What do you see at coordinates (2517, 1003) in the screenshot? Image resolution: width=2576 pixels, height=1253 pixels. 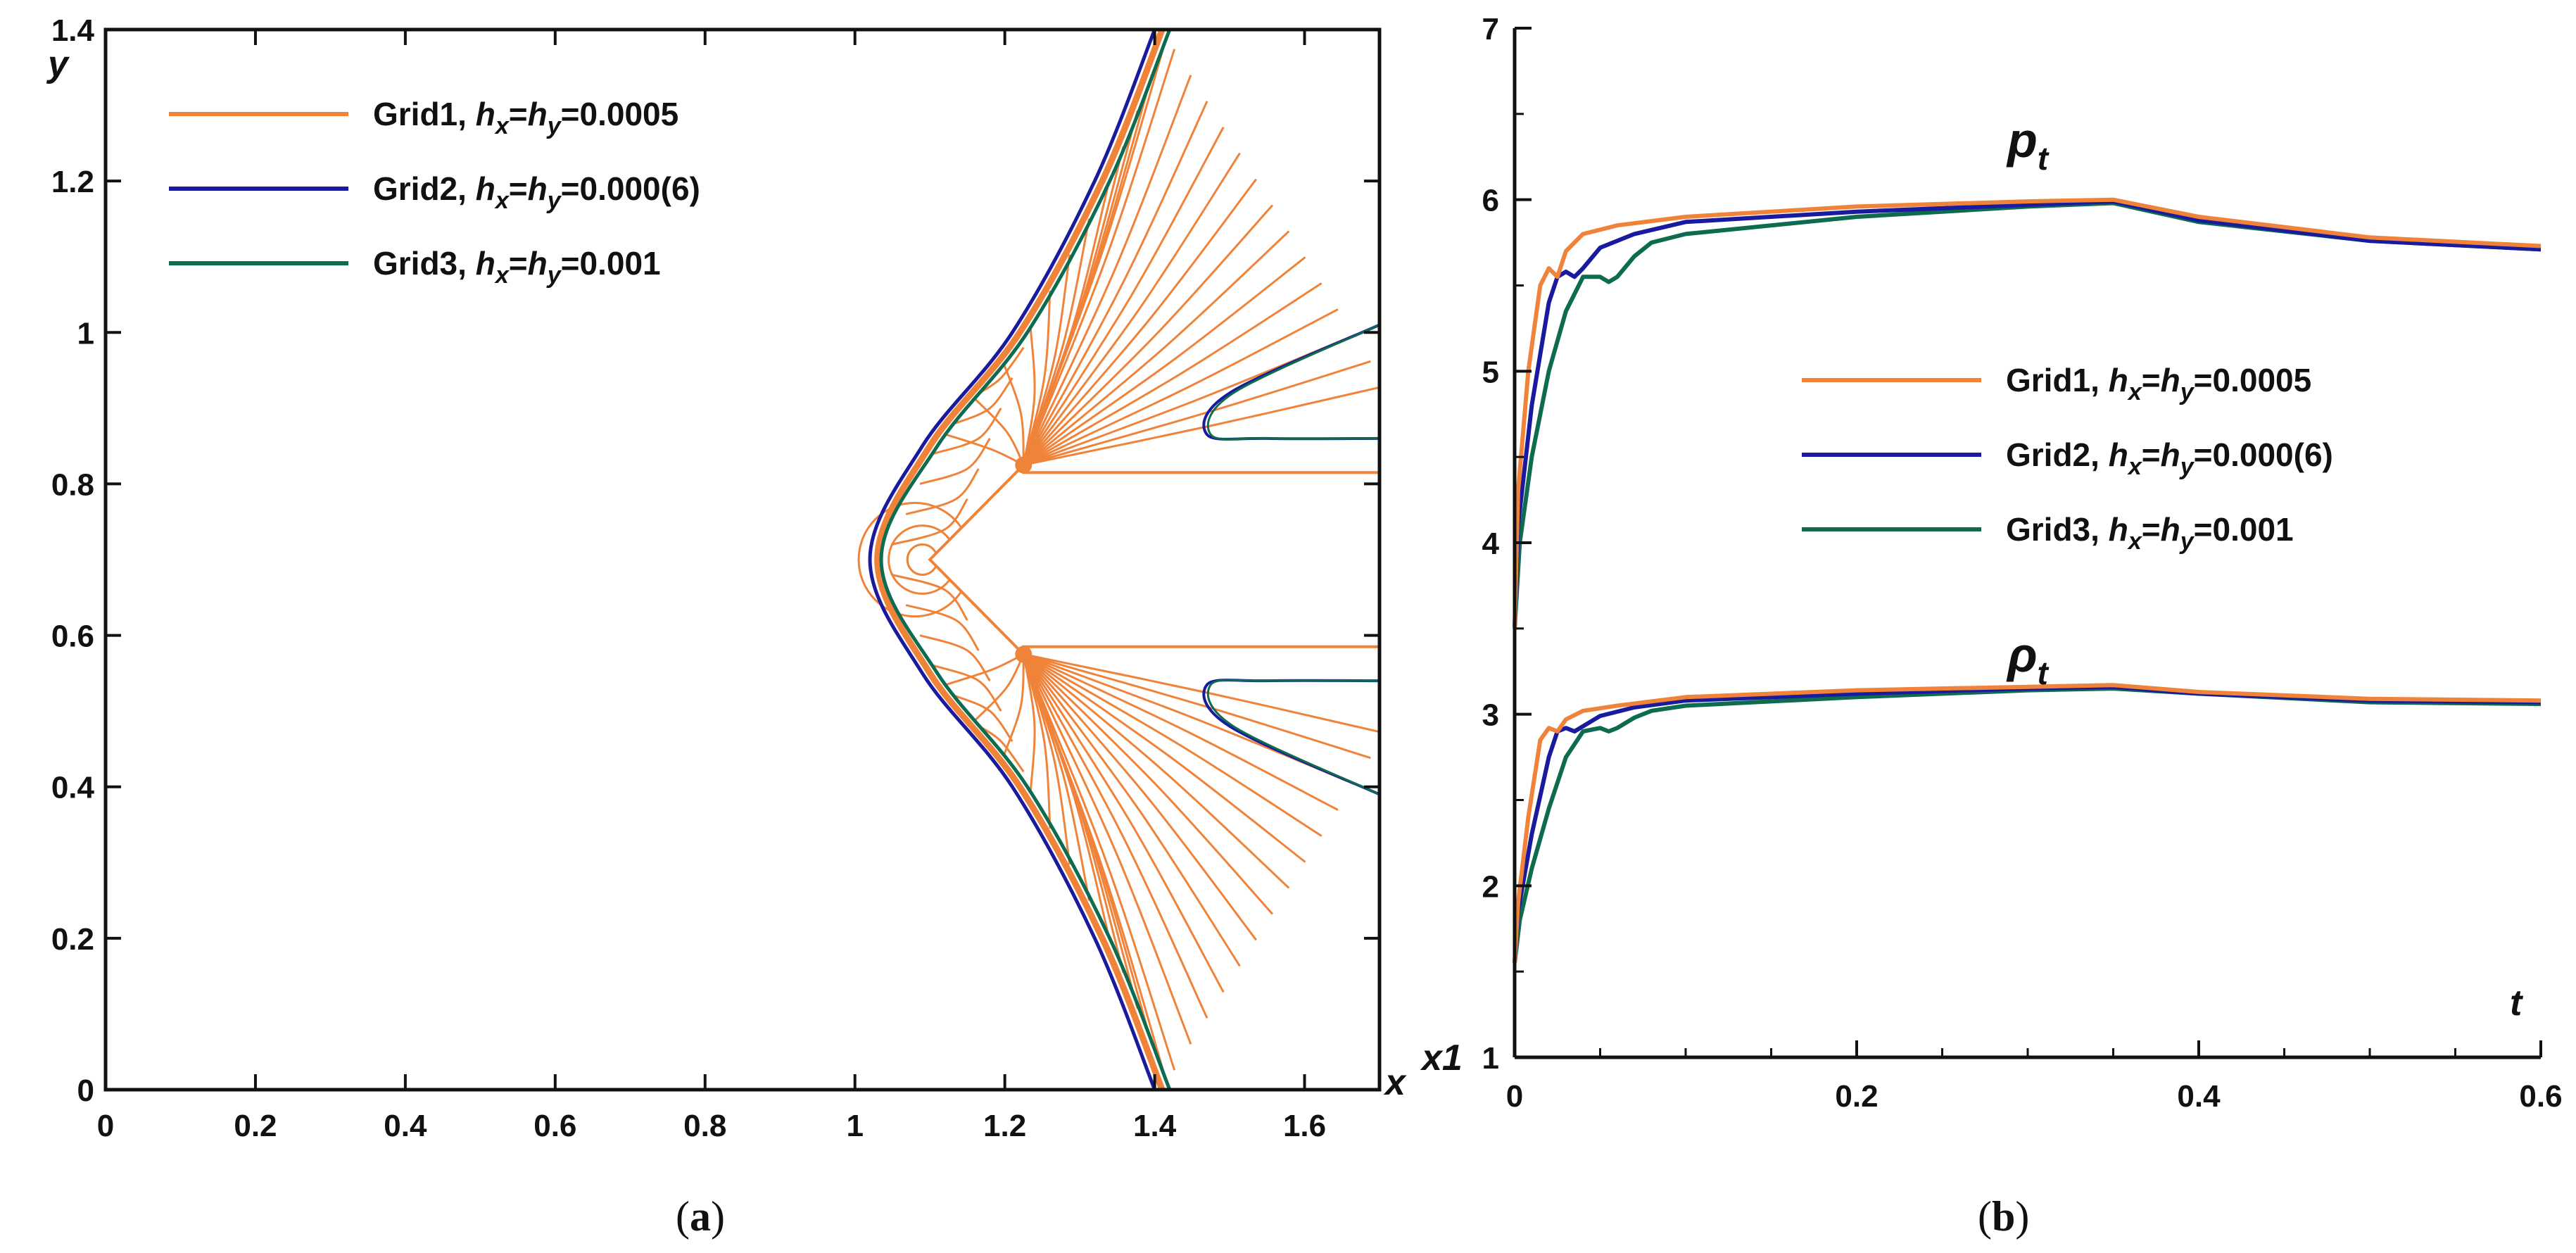 I see `panel-b-xlabel: t` at bounding box center [2517, 1003].